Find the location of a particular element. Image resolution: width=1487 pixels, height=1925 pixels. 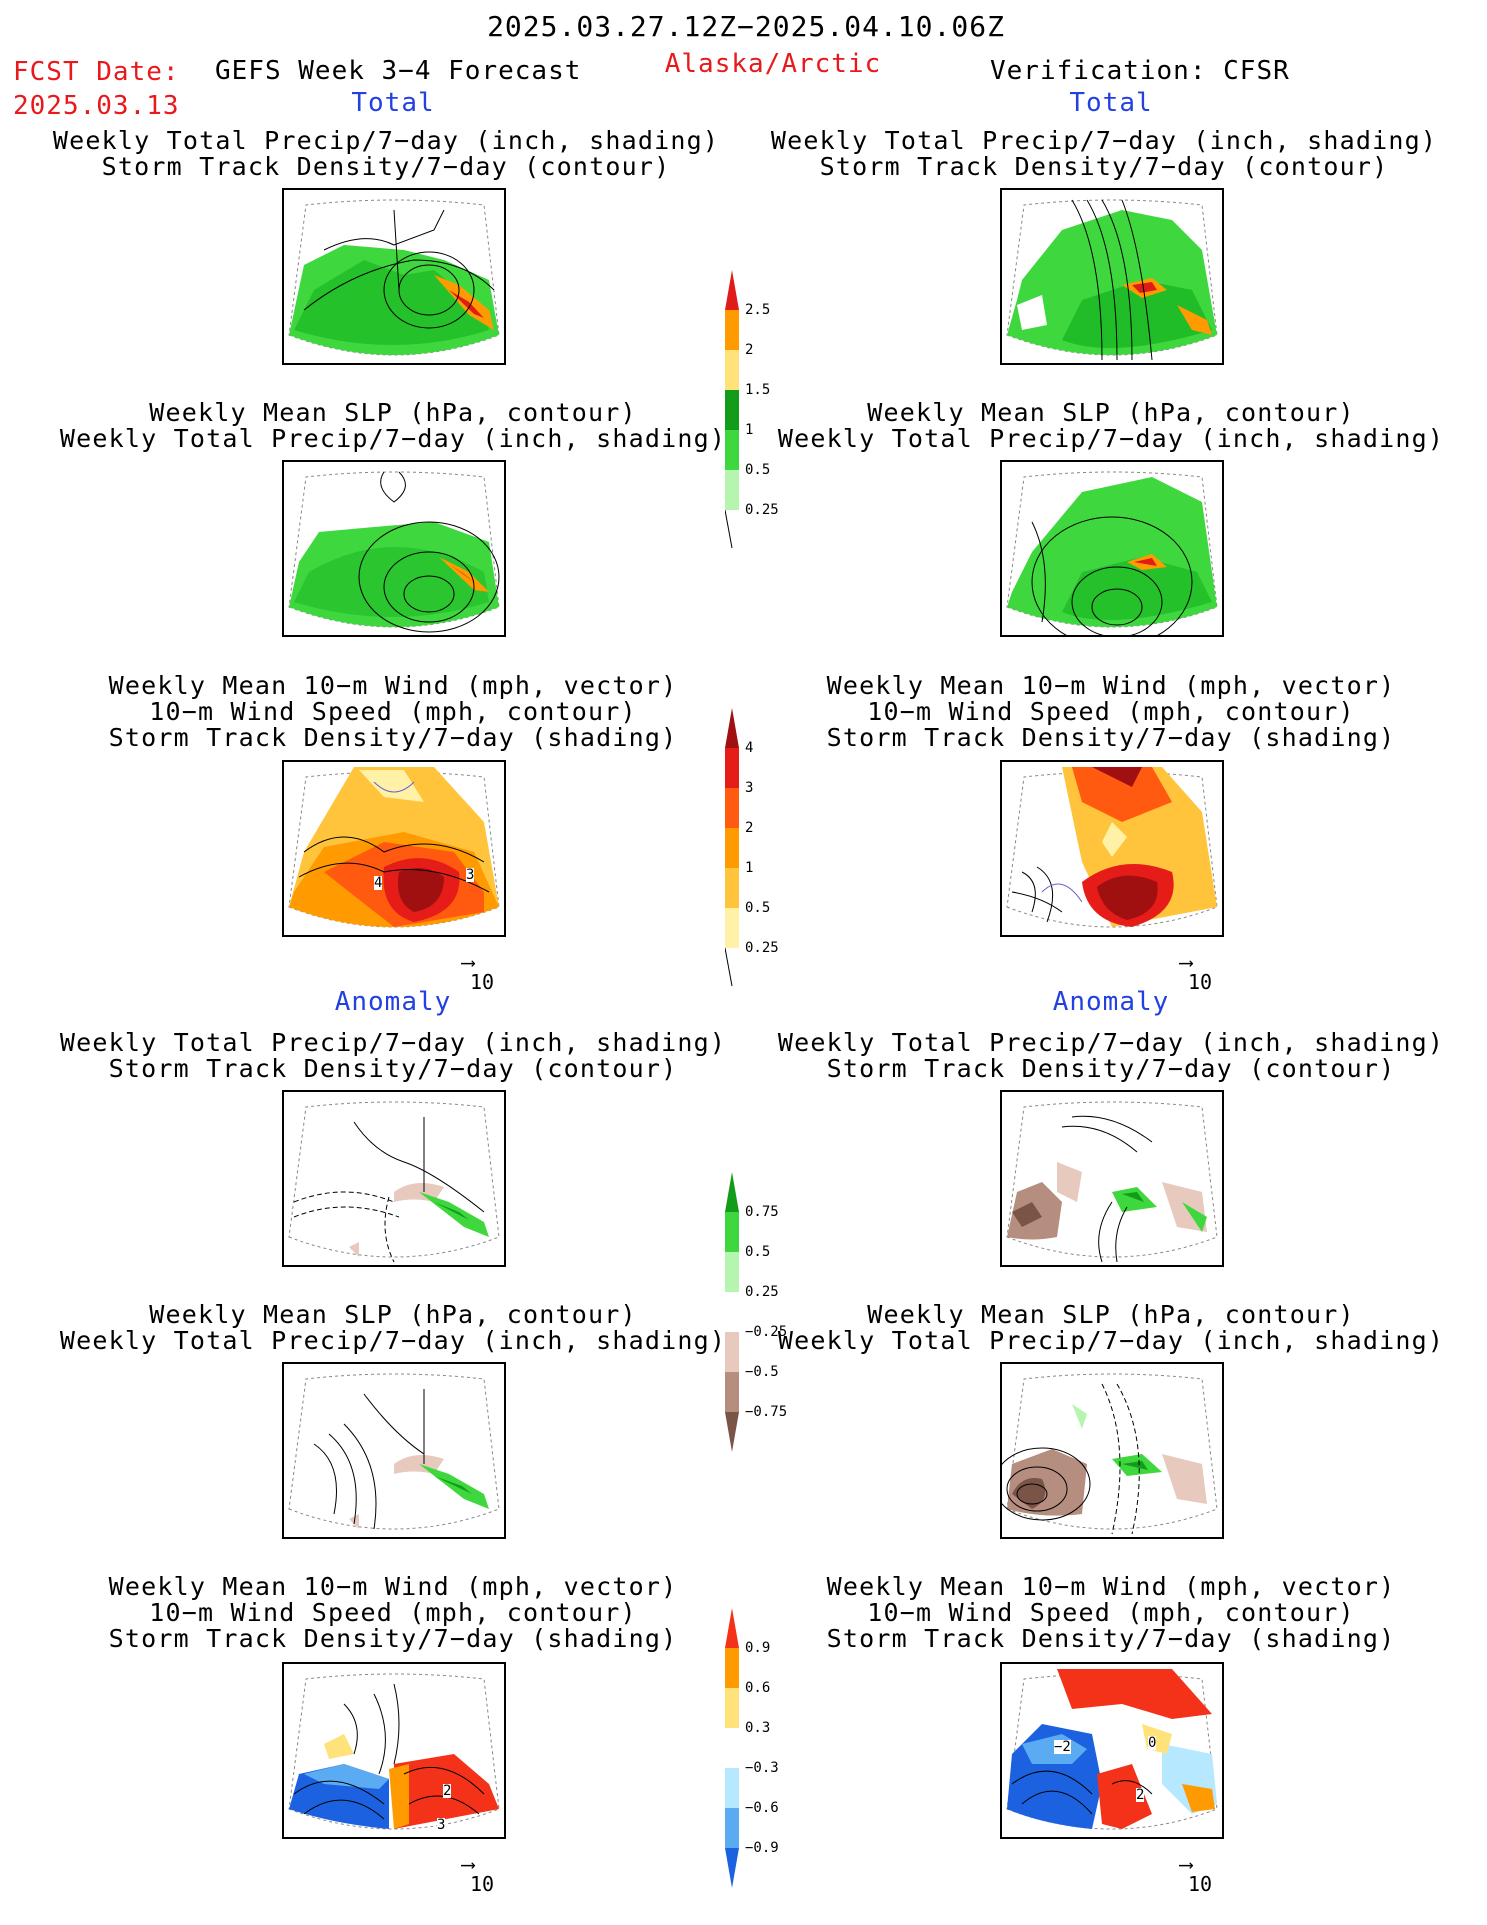

map-fc-total-wind-storm: 4 3 is located at coordinates (394, 848).